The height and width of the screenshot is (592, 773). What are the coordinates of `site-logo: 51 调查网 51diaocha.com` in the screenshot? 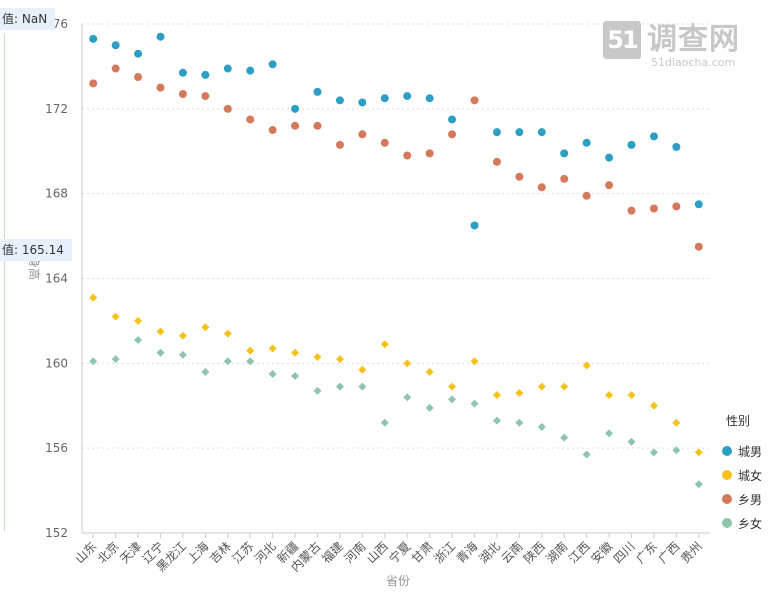 It's located at (682, 46).